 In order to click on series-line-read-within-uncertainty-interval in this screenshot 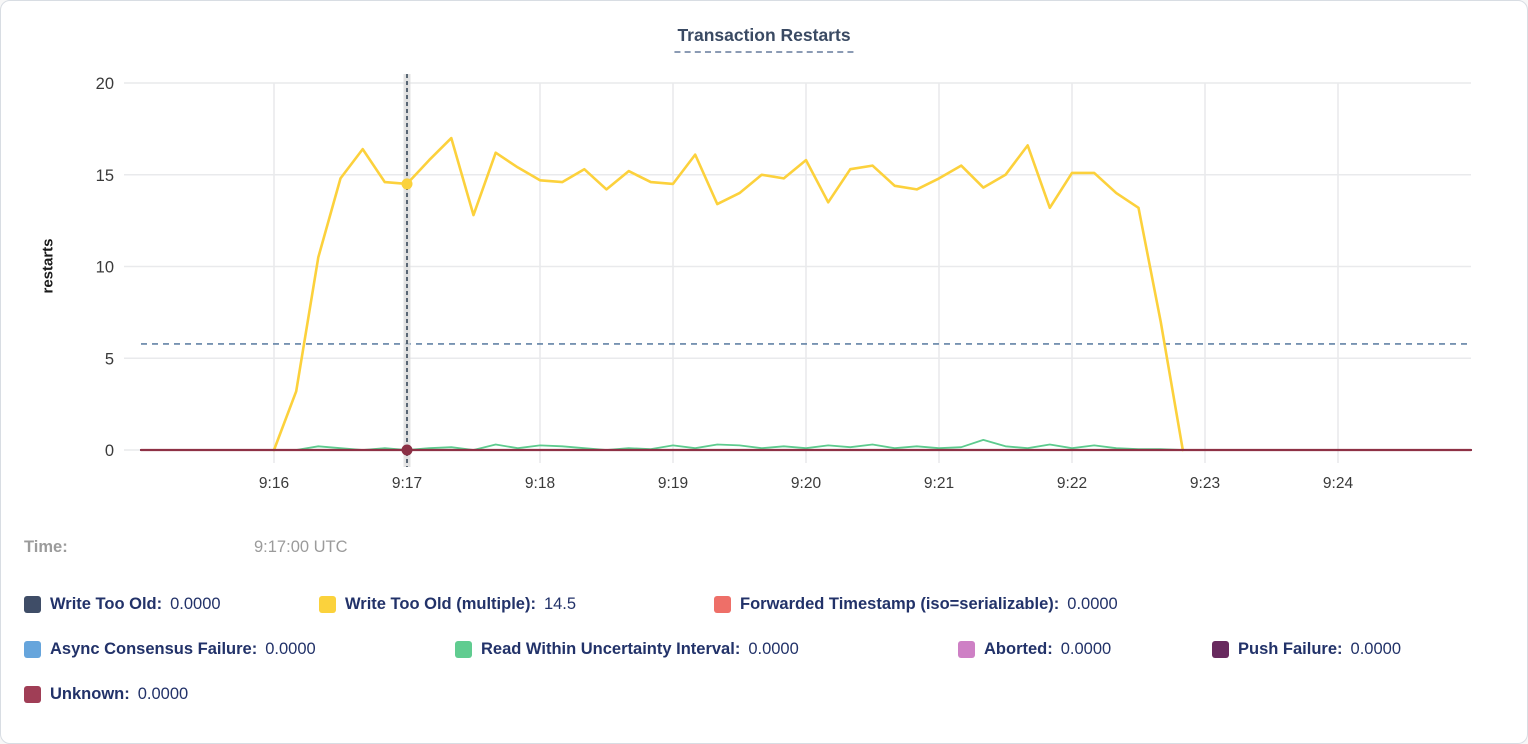, I will do `click(728, 444)`.